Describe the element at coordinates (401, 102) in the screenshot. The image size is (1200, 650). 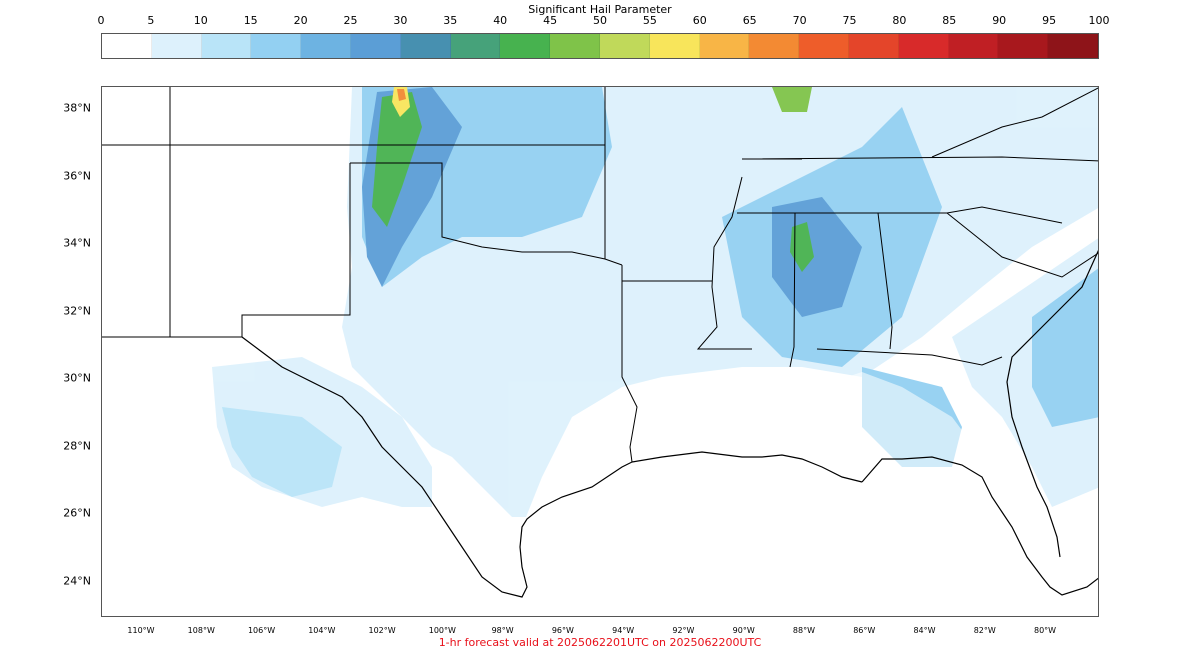
I see `yellow-cell-panhandle` at that location.